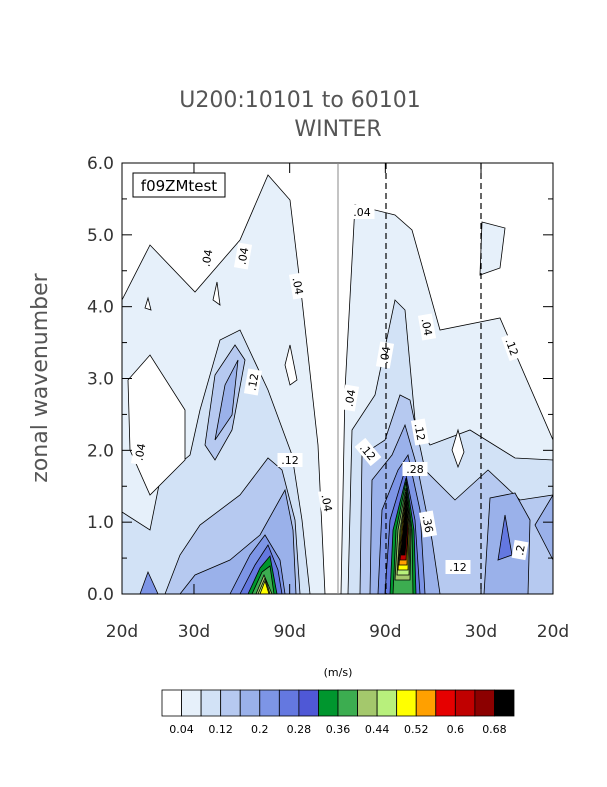  I want to click on svg-text: .36, so click(428, 523).